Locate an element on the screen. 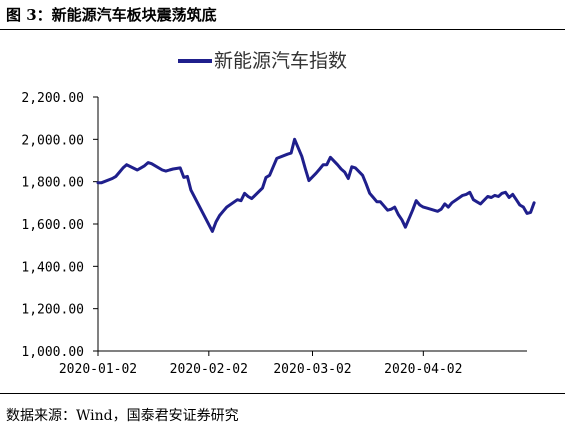 The height and width of the screenshot is (434, 565). y-tick-label: 1,800.00 is located at coordinates (52, 183).